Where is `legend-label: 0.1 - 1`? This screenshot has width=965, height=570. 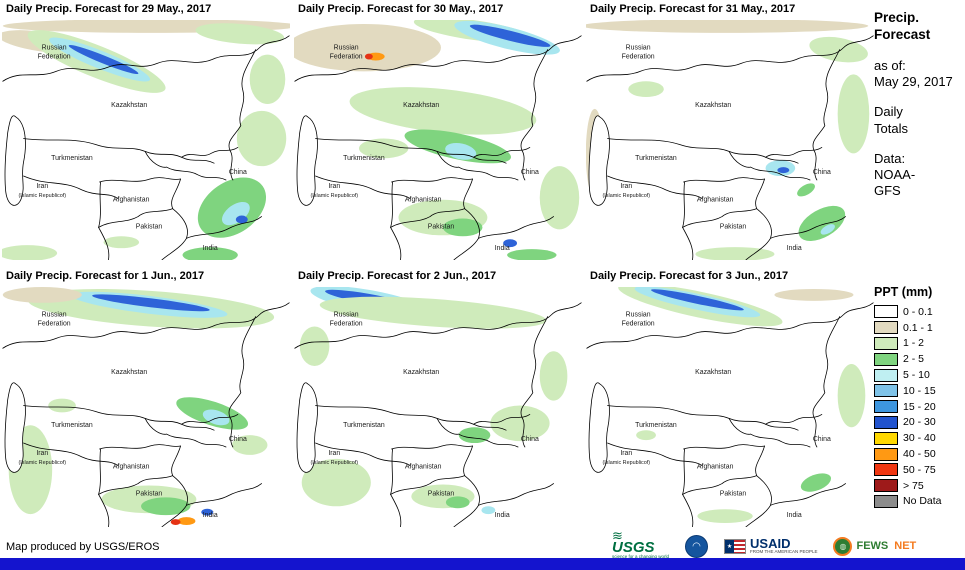 legend-label: 0.1 - 1 is located at coordinates (918, 327).